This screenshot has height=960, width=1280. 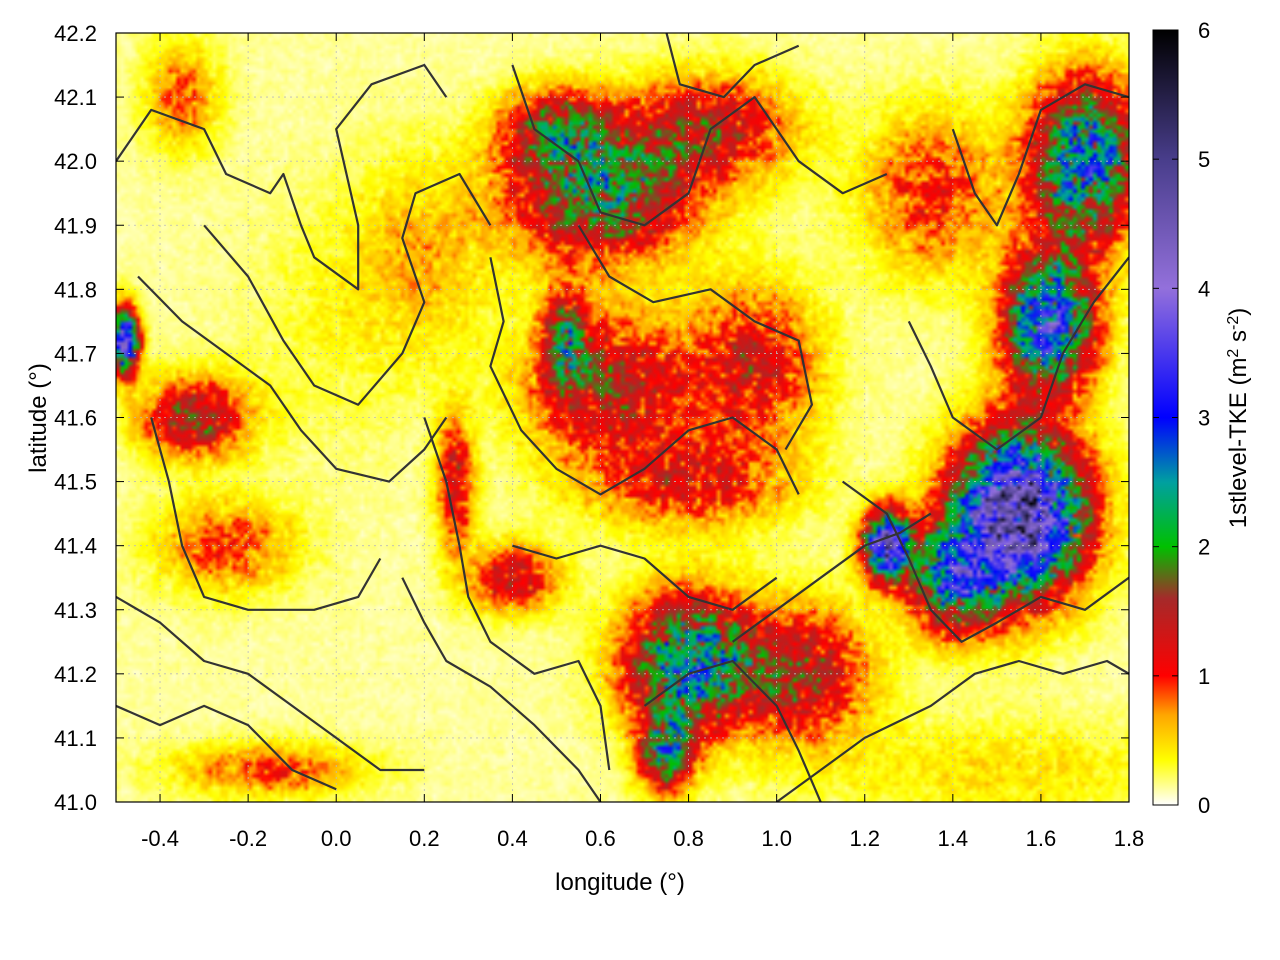 I want to click on x-axis-title: longitude (°), so click(x=620, y=882).